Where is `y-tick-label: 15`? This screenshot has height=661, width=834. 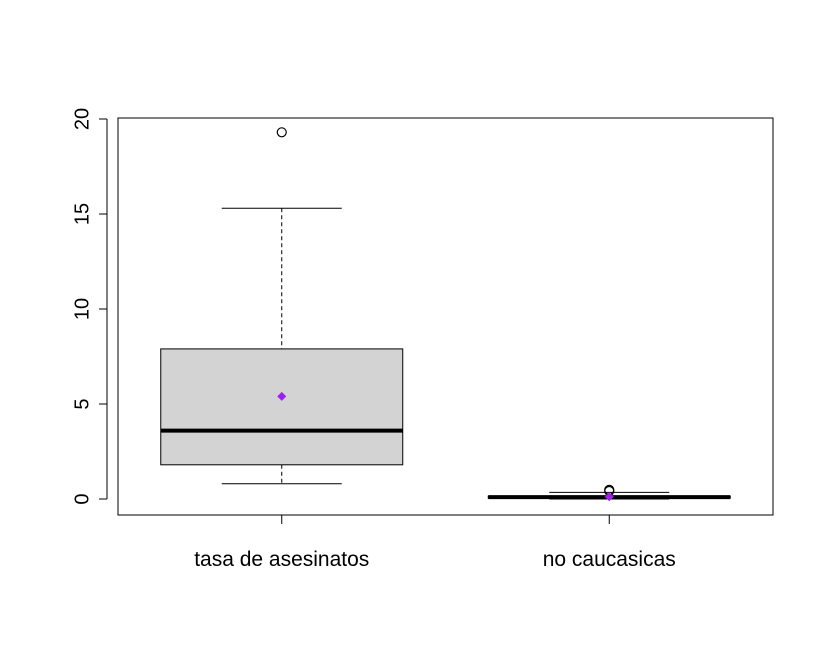 y-tick-label: 15 is located at coordinates (82, 214).